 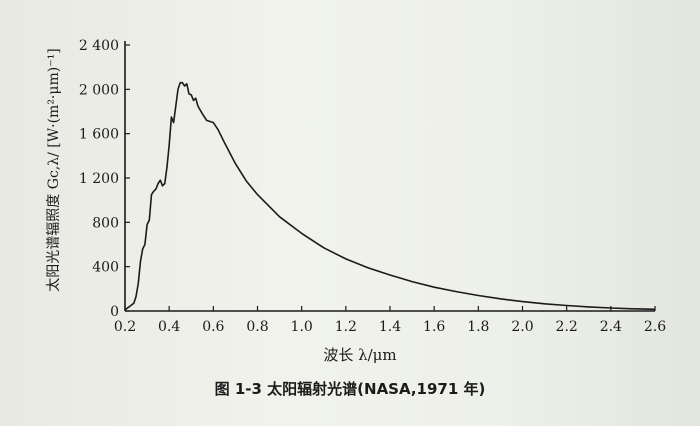 What do you see at coordinates (346, 327) in the screenshot?
I see `x-tick-label: 1.2` at bounding box center [346, 327].